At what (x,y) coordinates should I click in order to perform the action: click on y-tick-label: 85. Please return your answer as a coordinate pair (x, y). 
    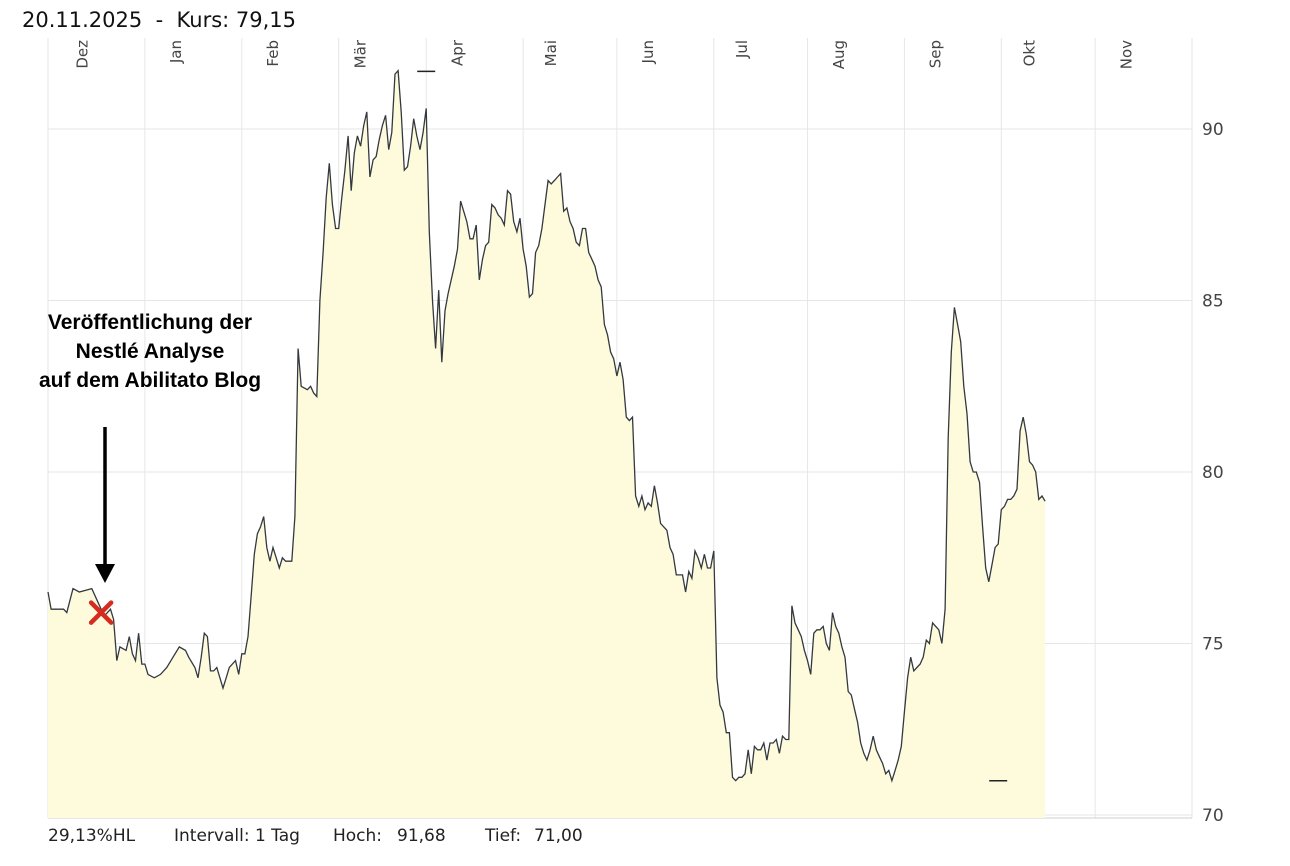
    Looking at the image, I should click on (1213, 302).